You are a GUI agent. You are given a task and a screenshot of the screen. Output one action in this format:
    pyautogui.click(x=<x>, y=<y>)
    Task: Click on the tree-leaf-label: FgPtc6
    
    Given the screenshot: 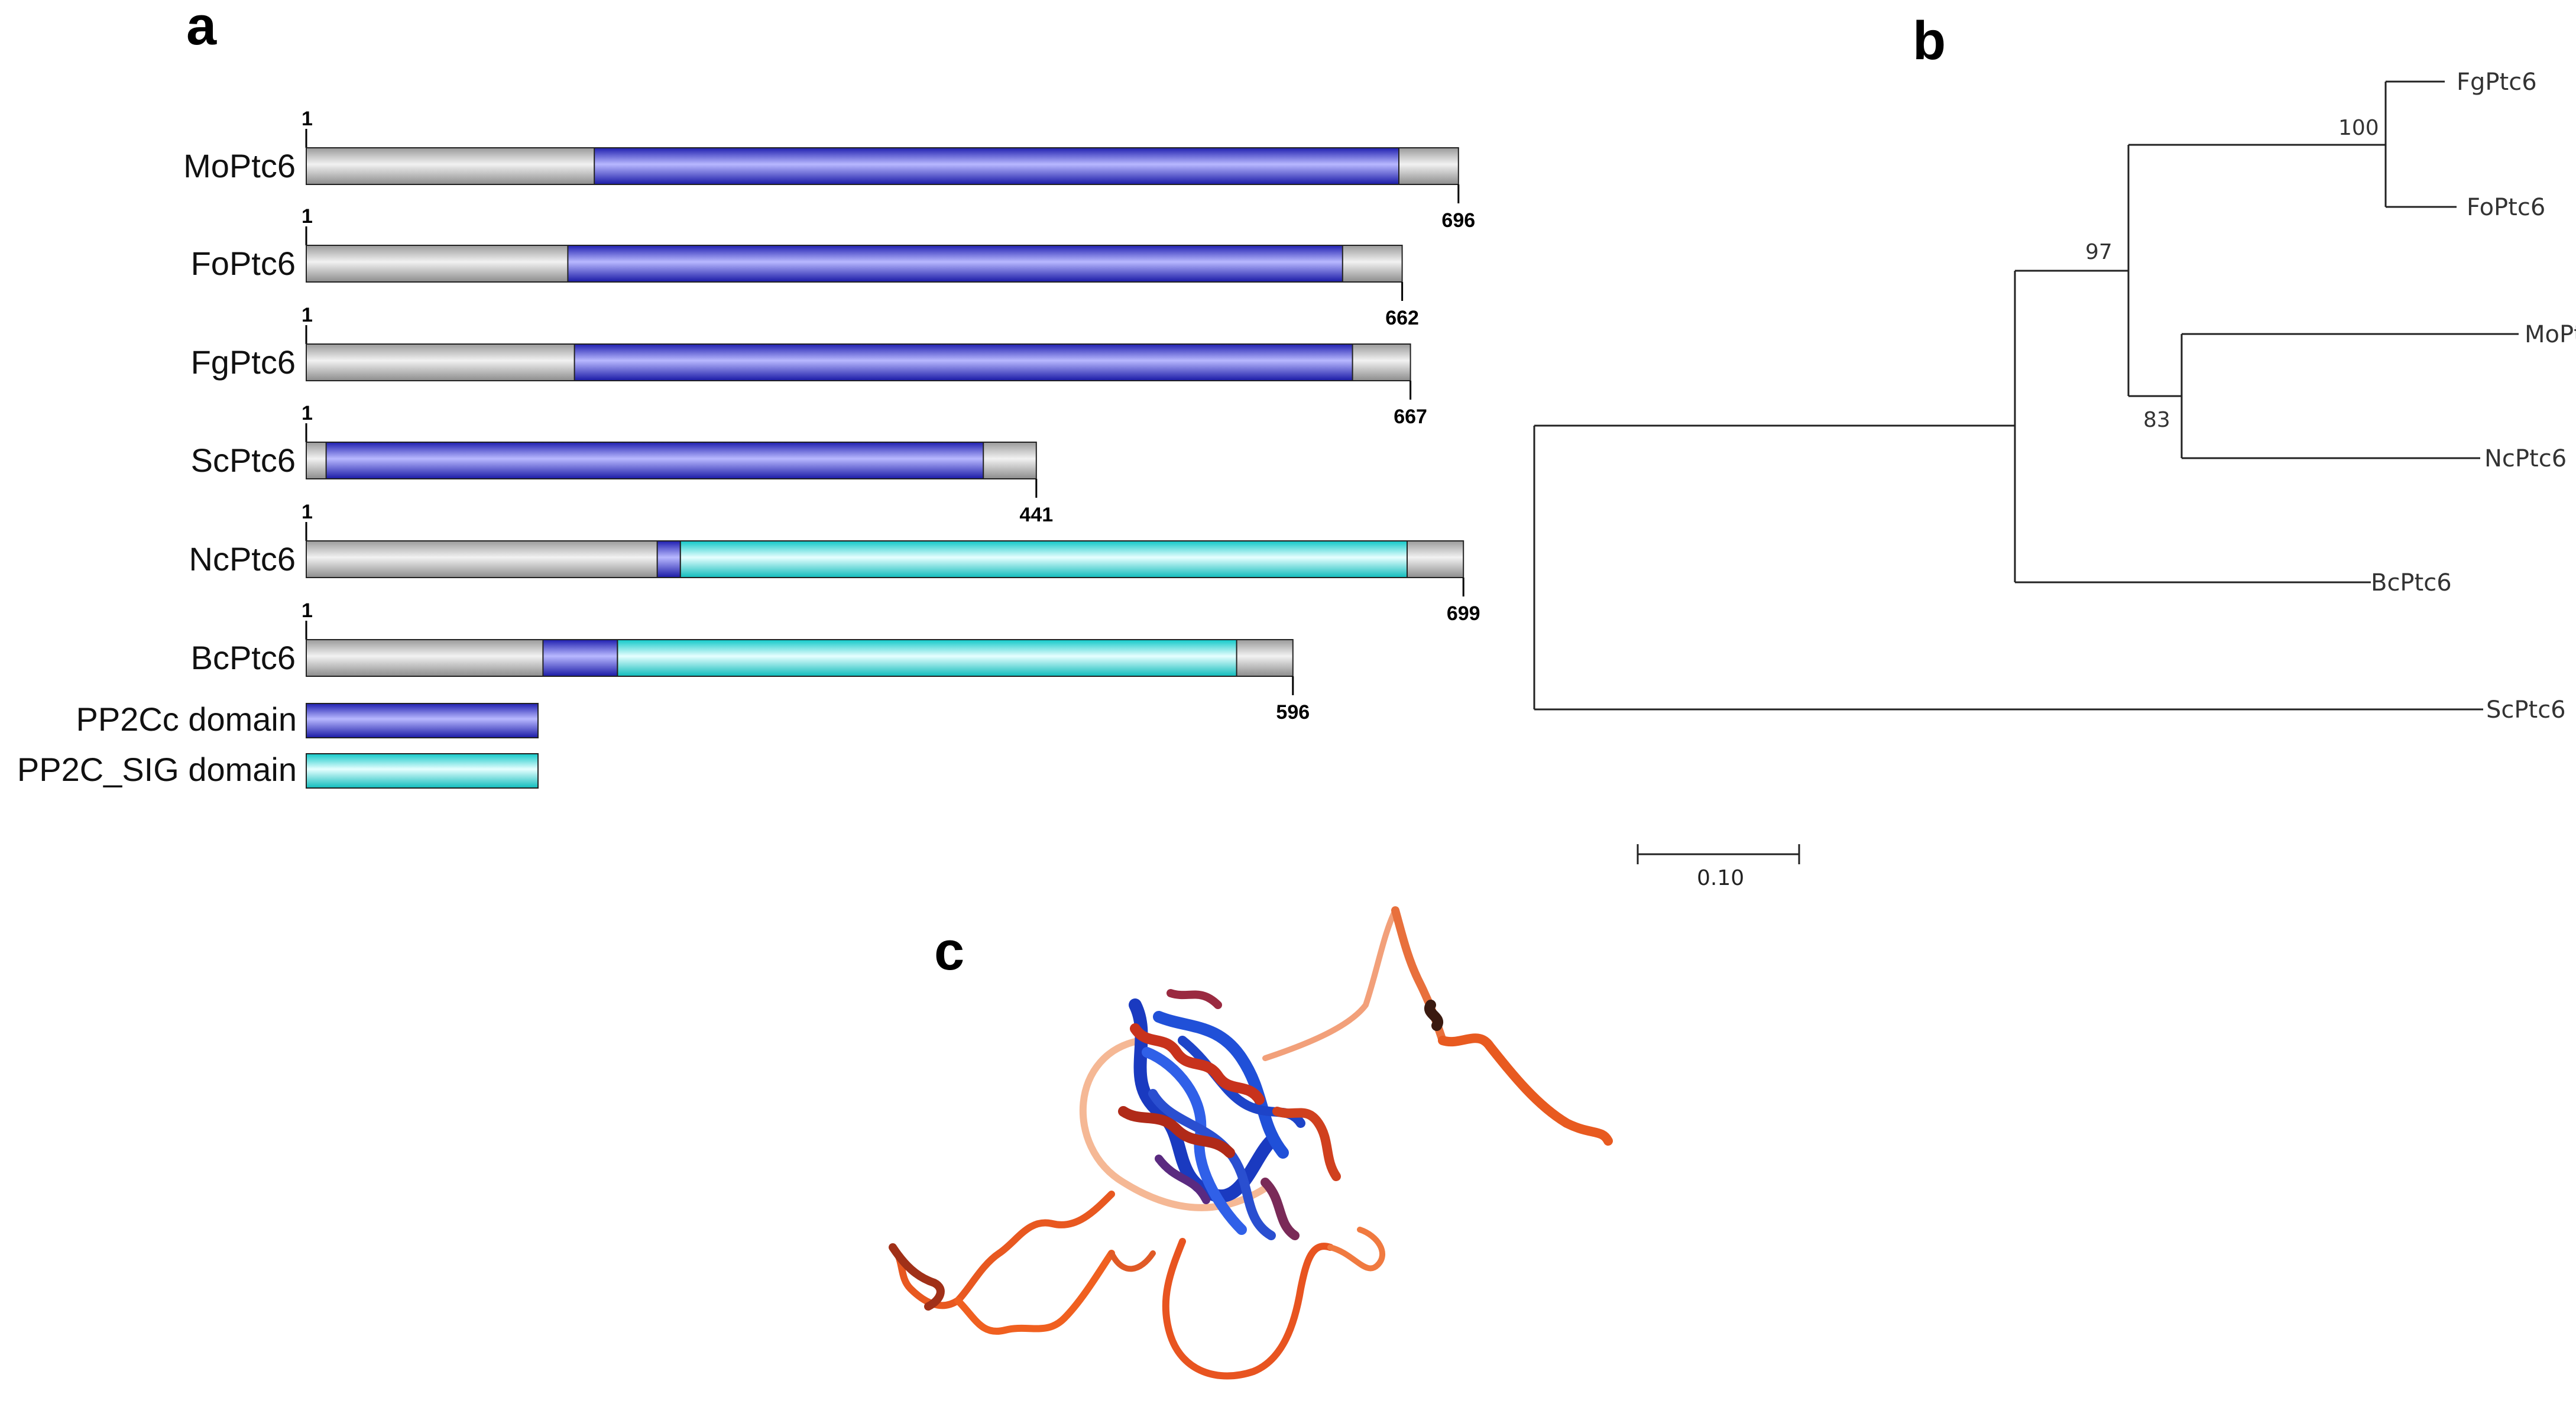 What is the action you would take?
    pyautogui.click(x=2497, y=82)
    